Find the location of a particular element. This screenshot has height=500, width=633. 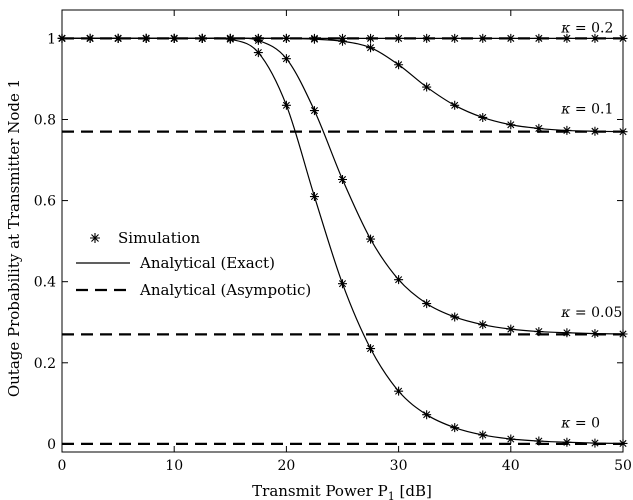

kappa-label: κ = 0.1 is located at coordinates (586, 109).